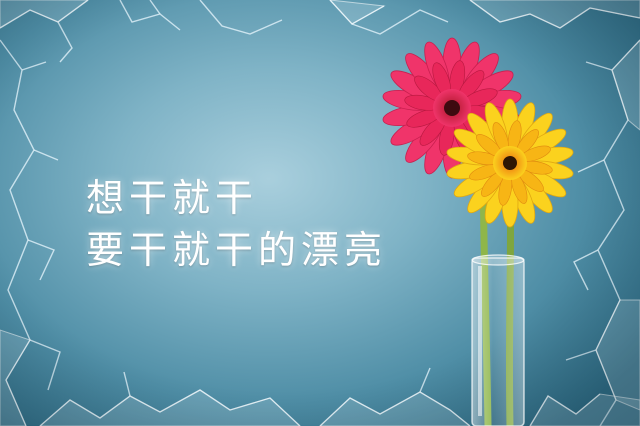 This screenshot has width=640, height=426. What do you see at coordinates (510, 163) in the screenshot?
I see `yellow-gerbera-icon` at bounding box center [510, 163].